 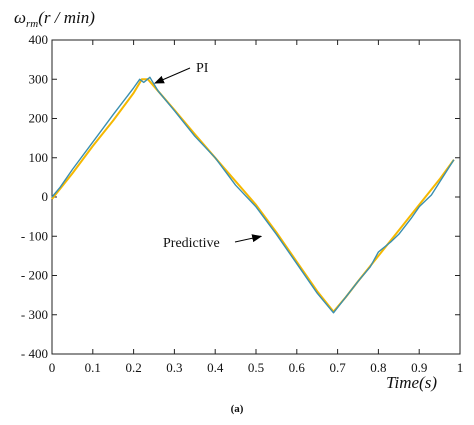 What do you see at coordinates (54, 19) in the screenshot?
I see `y-axis-label: ωrm(r / min)` at bounding box center [54, 19].